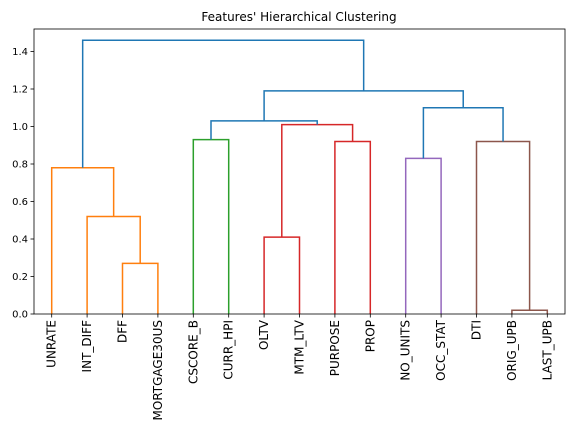 This screenshot has height=432, width=576. Describe the element at coordinates (406, 350) in the screenshot. I see `leaf-label-no-units: NO_UNITS` at that location.